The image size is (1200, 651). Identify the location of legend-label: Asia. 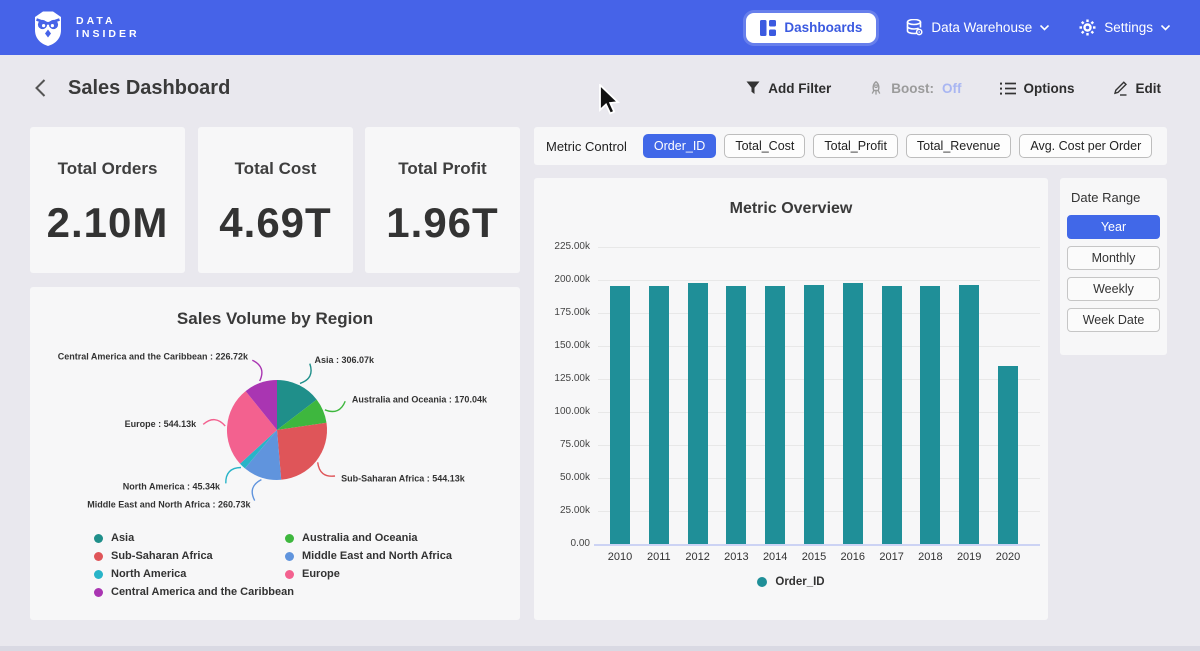
(123, 538).